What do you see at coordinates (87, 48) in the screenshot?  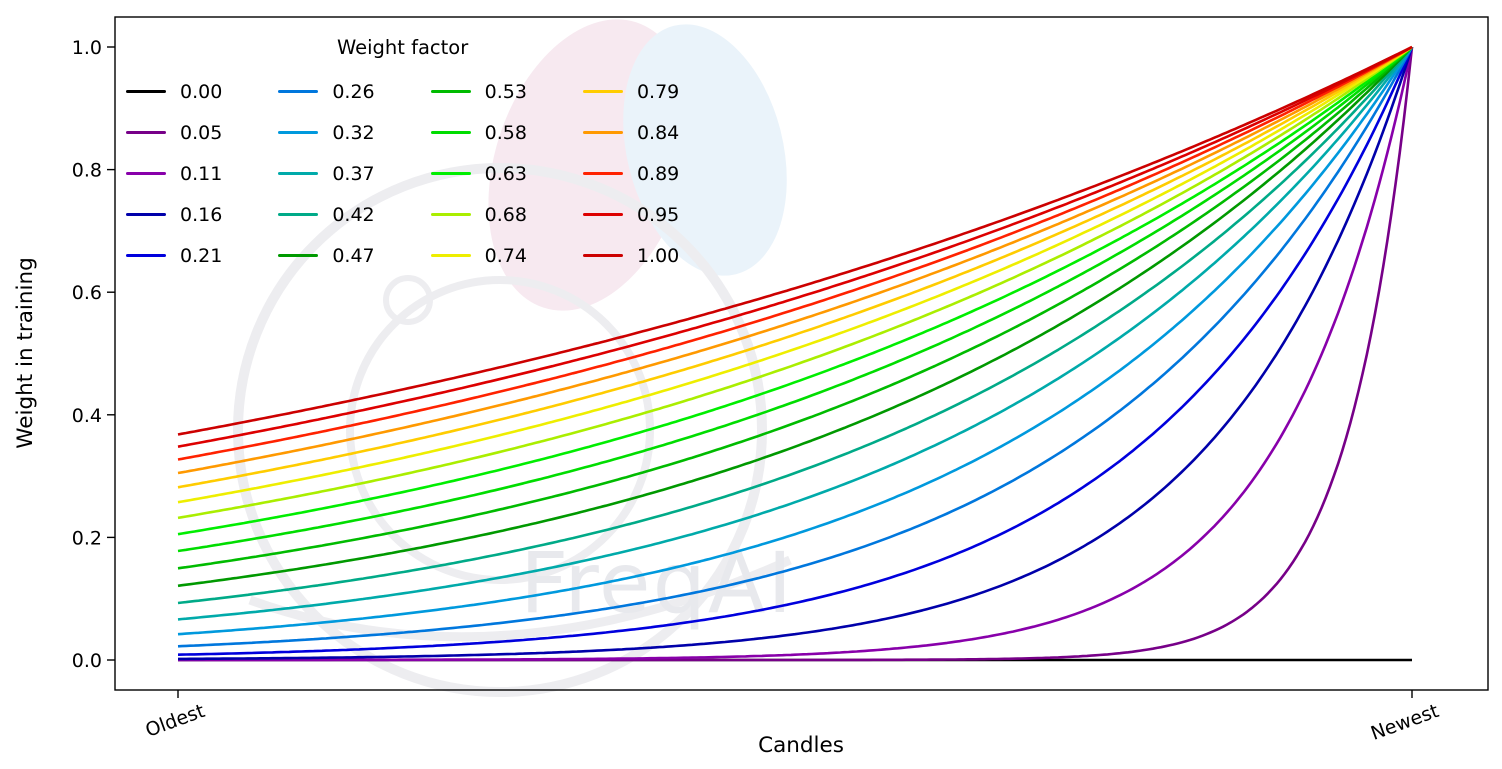 I see `y-tick-label: 1.0` at bounding box center [87, 48].